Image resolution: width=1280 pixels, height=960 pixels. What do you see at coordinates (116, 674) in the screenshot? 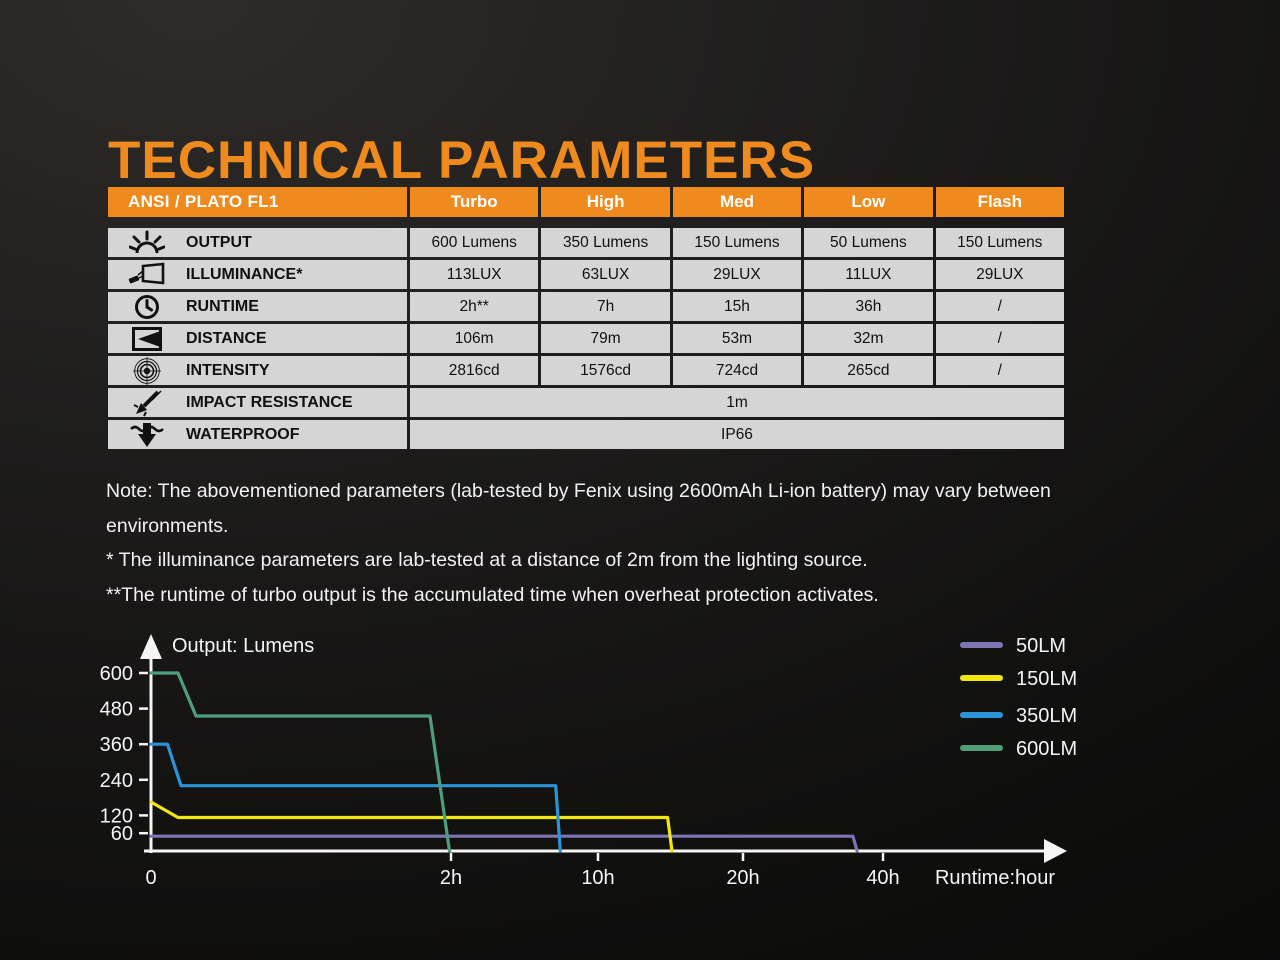
I see `y-tick-label: 600` at bounding box center [116, 674].